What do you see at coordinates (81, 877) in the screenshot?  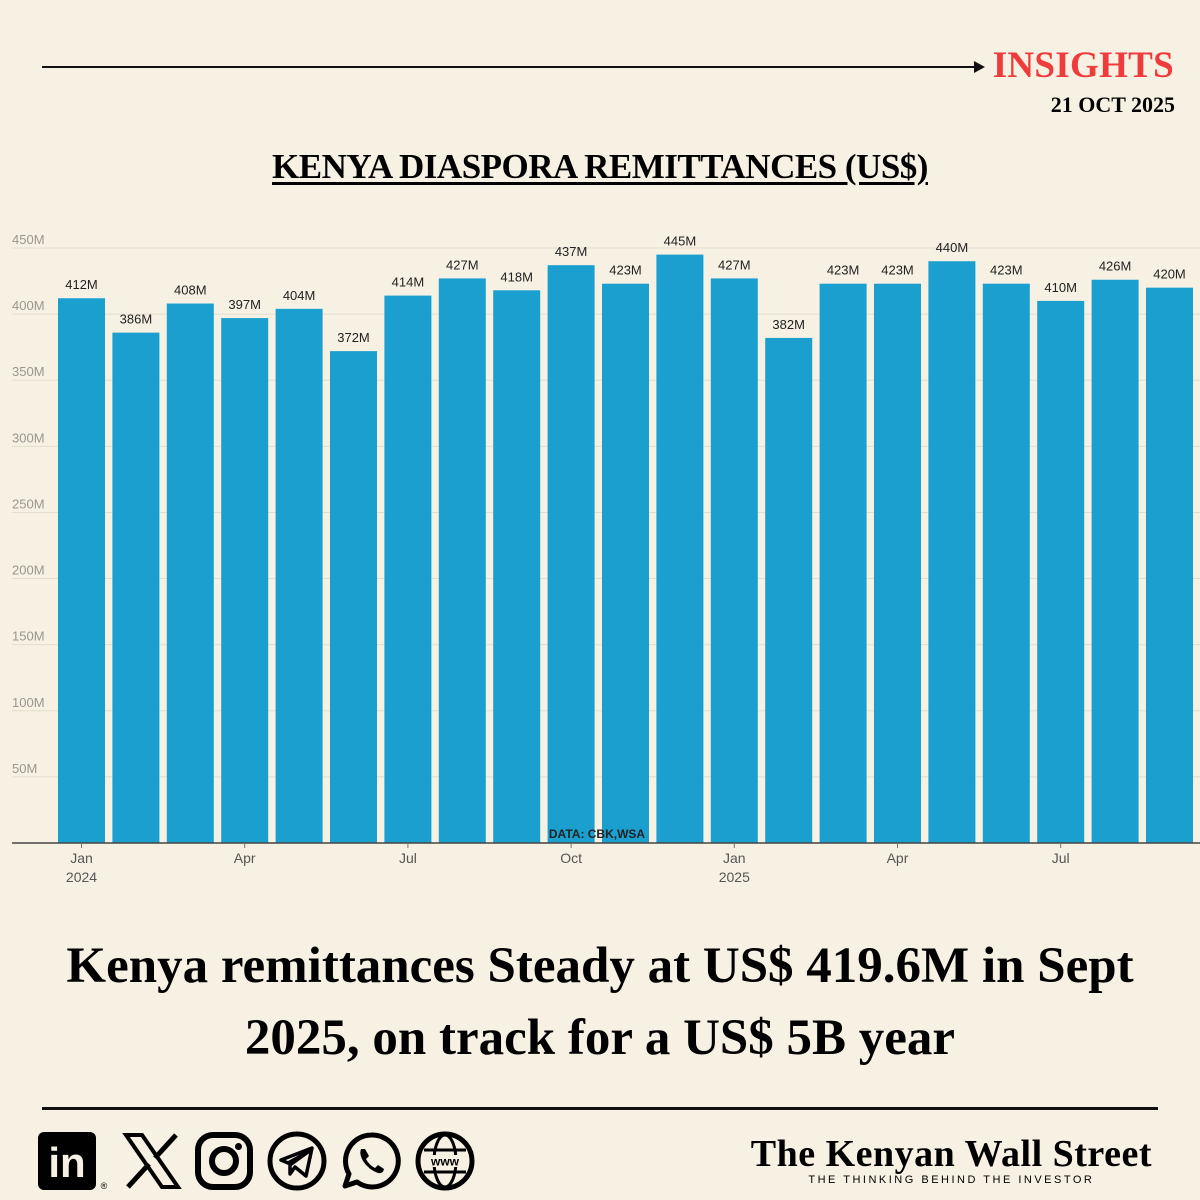 I see `x-tick-sublabel: 2024` at bounding box center [81, 877].